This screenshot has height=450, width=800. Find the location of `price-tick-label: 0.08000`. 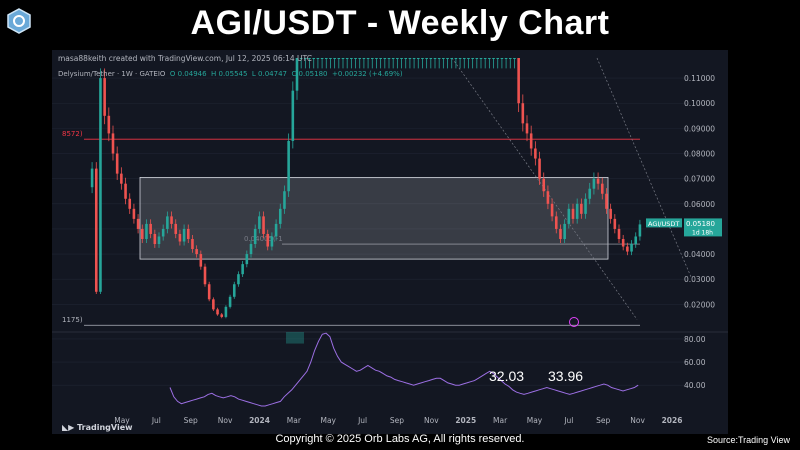

price-tick-label: 0.08000 is located at coordinates (699, 154).